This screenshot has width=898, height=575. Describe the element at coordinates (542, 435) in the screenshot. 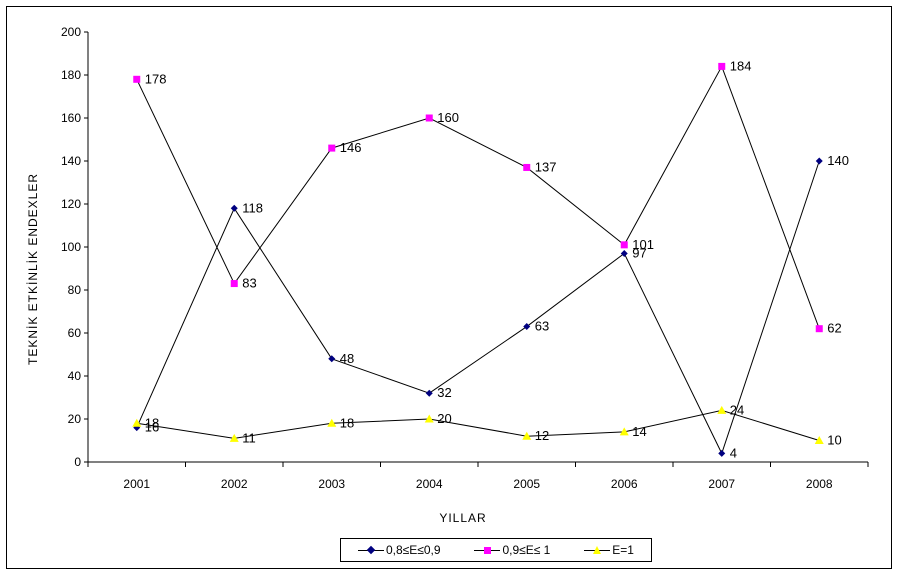

I see `data-label: 12` at that location.